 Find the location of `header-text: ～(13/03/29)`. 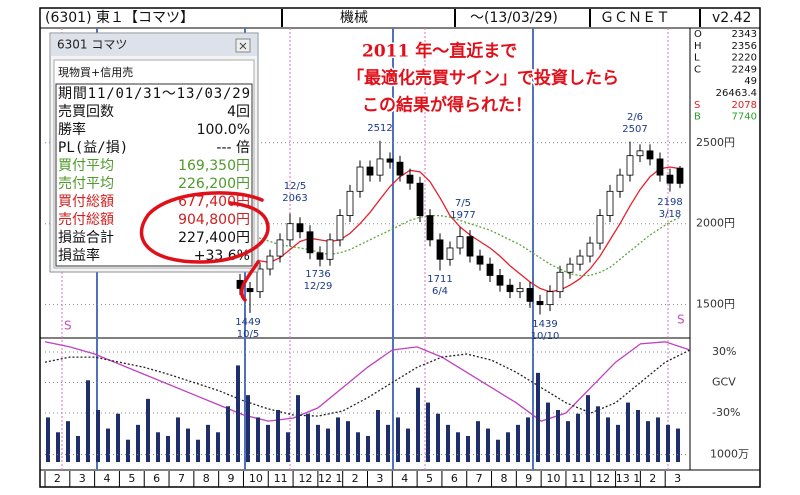

header-text: ～(13/03/29) is located at coordinates (514, 18).